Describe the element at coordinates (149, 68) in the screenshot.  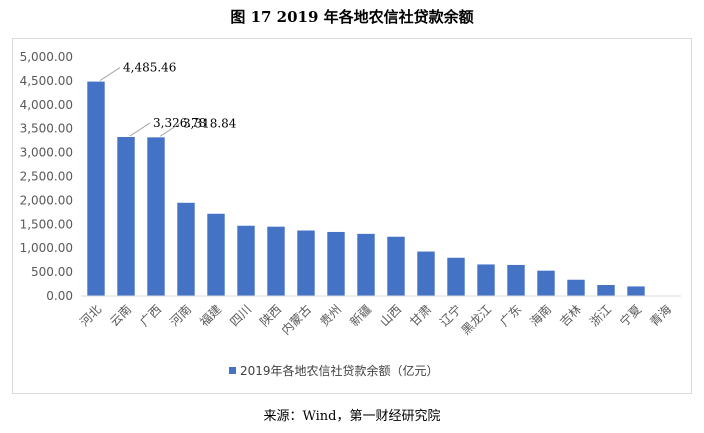
I see `data-label: 4,485.46` at that location.